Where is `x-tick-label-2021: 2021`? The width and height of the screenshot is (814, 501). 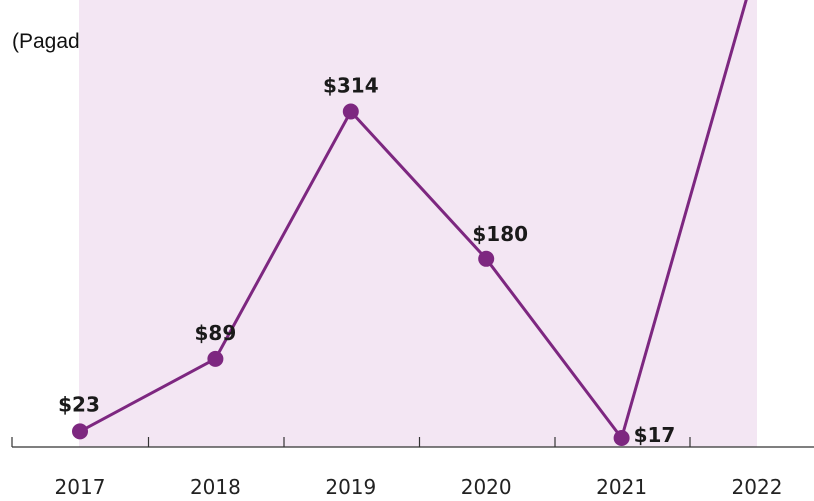
x-tick-label-2021: 2021 is located at coordinates (621, 487).